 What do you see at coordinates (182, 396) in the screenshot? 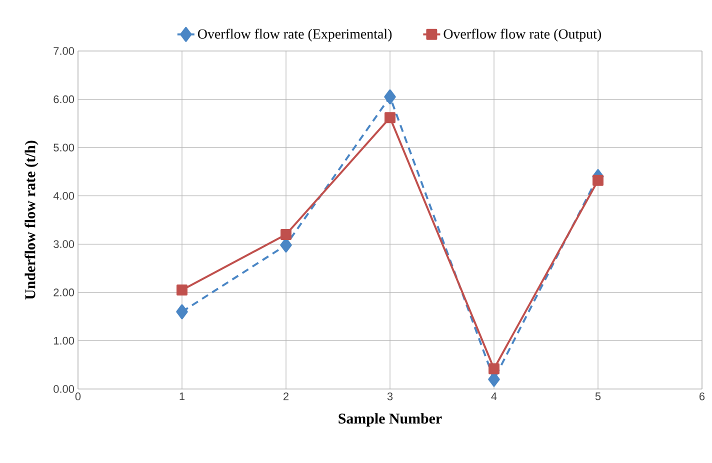
I see `x-tick-label: 1` at bounding box center [182, 396].